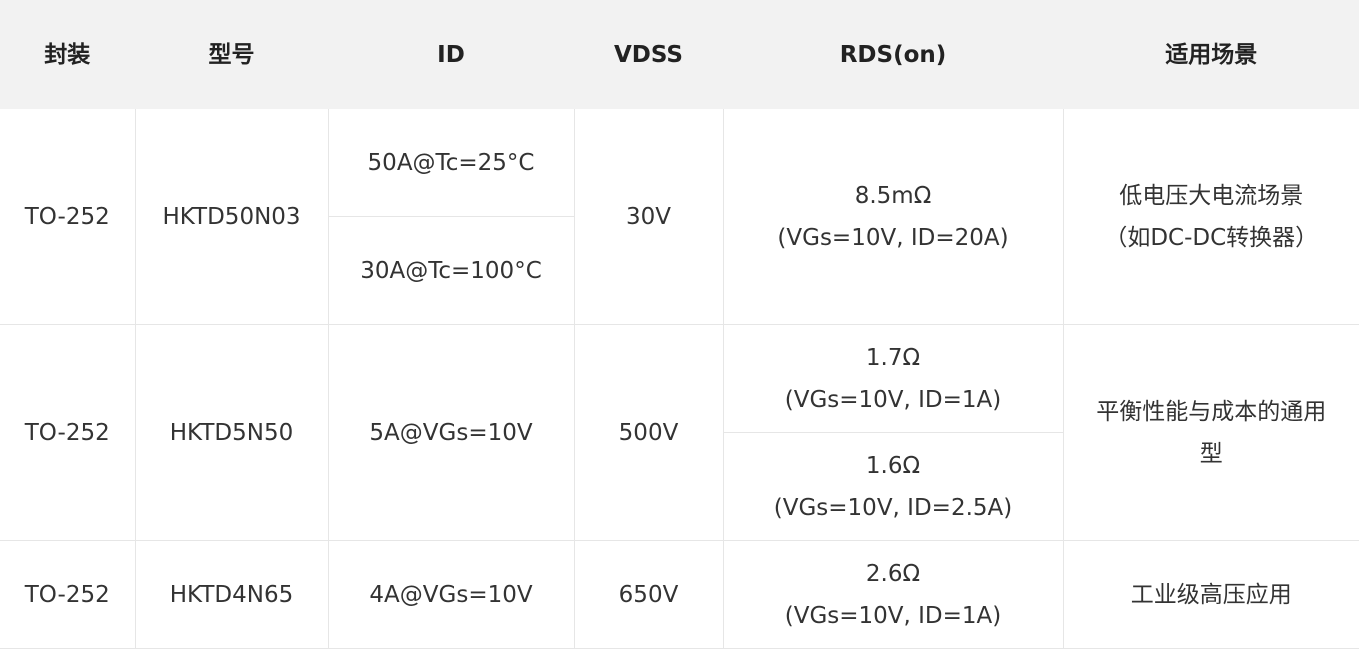 This screenshot has width=1359, height=649. I want to click on rds-value: 1.6Ω, so click(893, 465).